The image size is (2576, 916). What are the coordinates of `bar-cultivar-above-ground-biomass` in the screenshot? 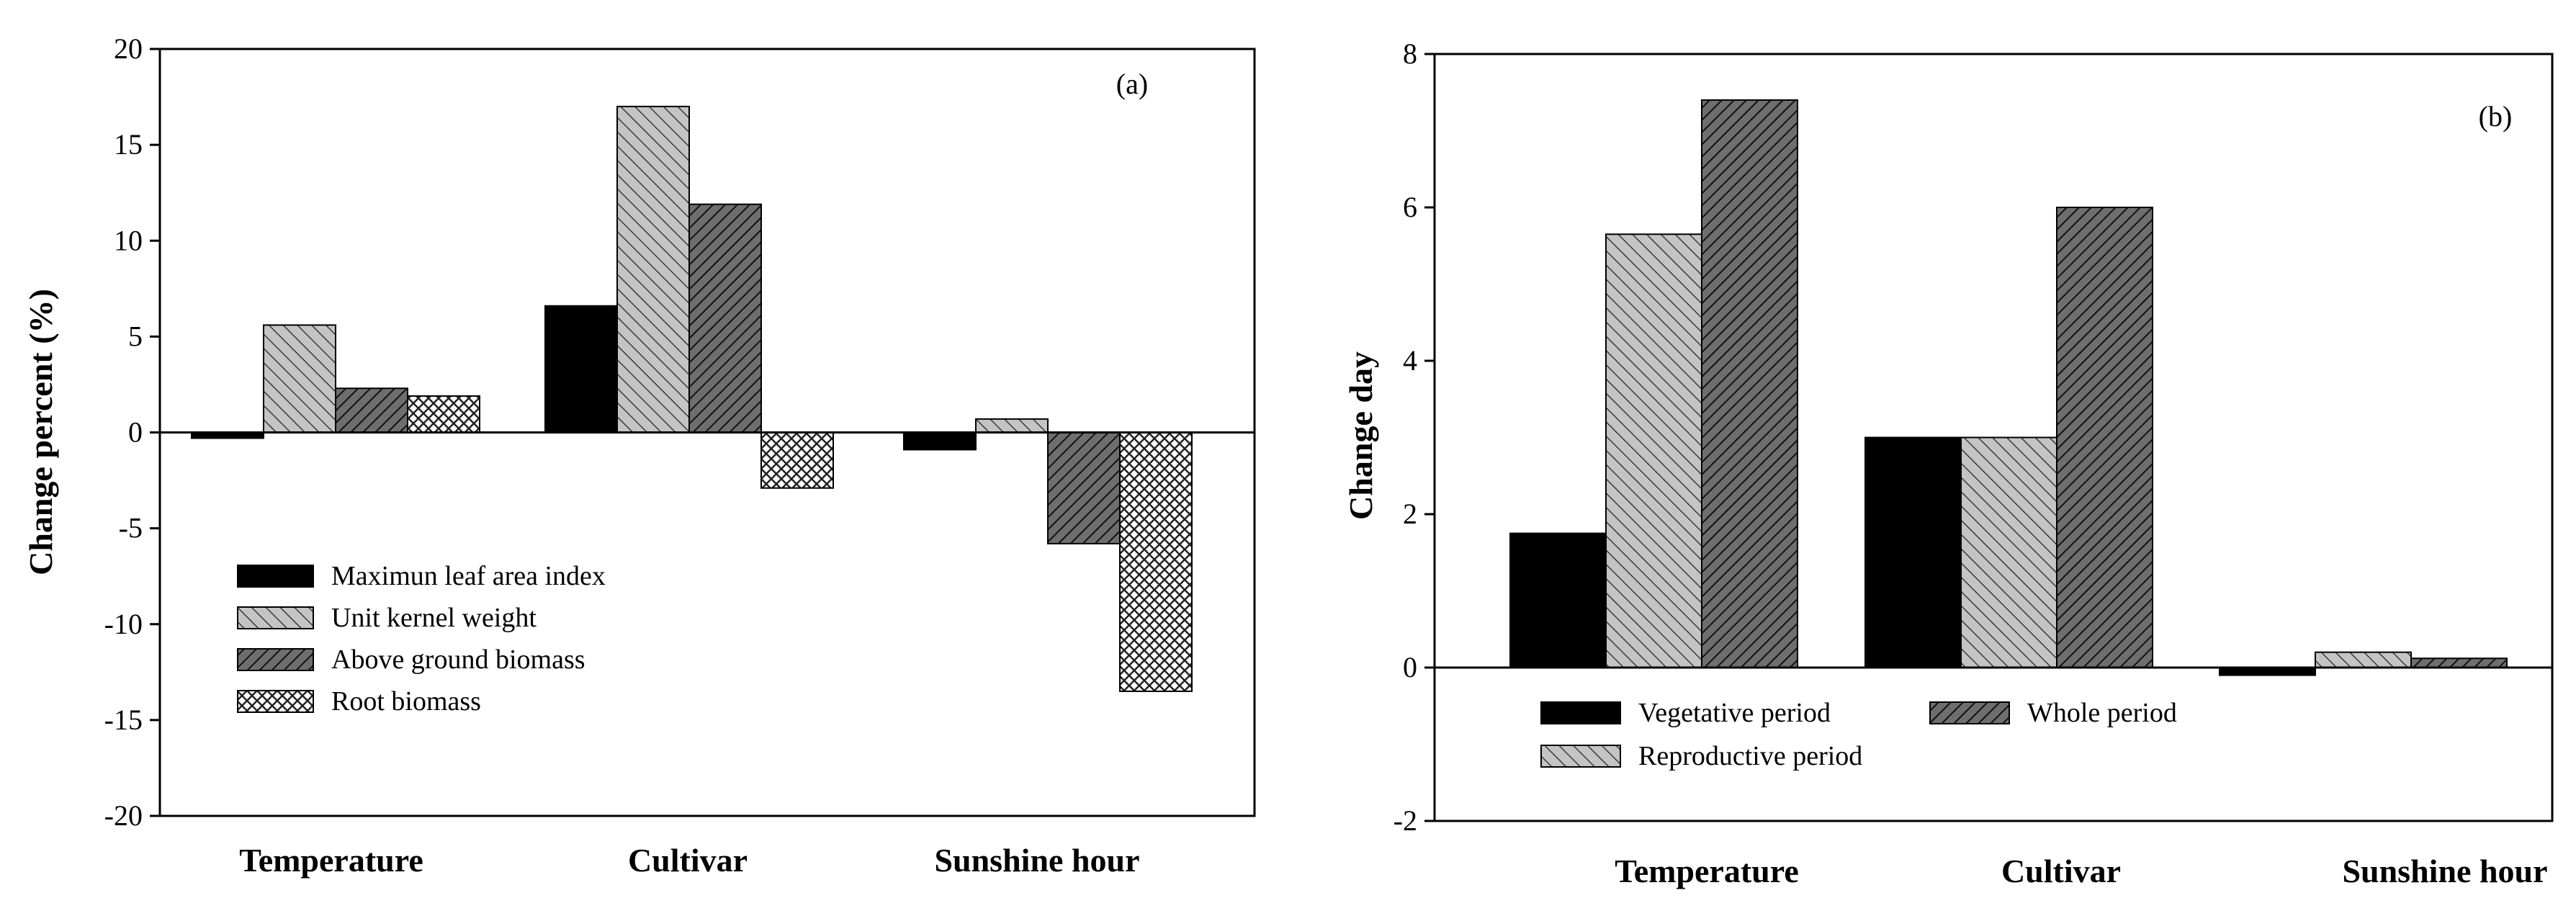 It's located at (725, 318).